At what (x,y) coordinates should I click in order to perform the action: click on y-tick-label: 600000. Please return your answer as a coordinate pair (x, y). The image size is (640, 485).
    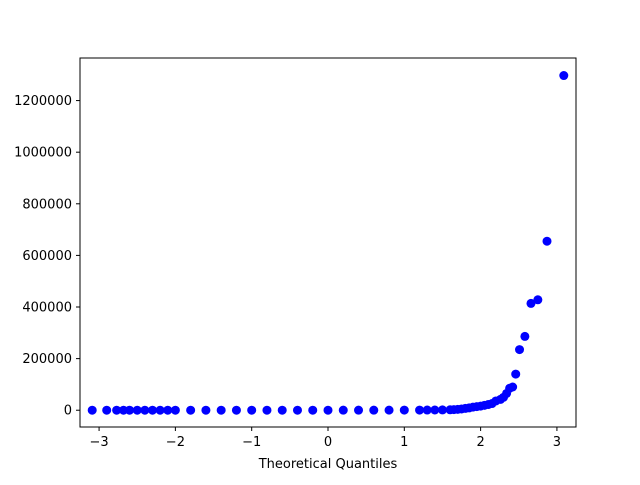
    Looking at the image, I should click on (47, 256).